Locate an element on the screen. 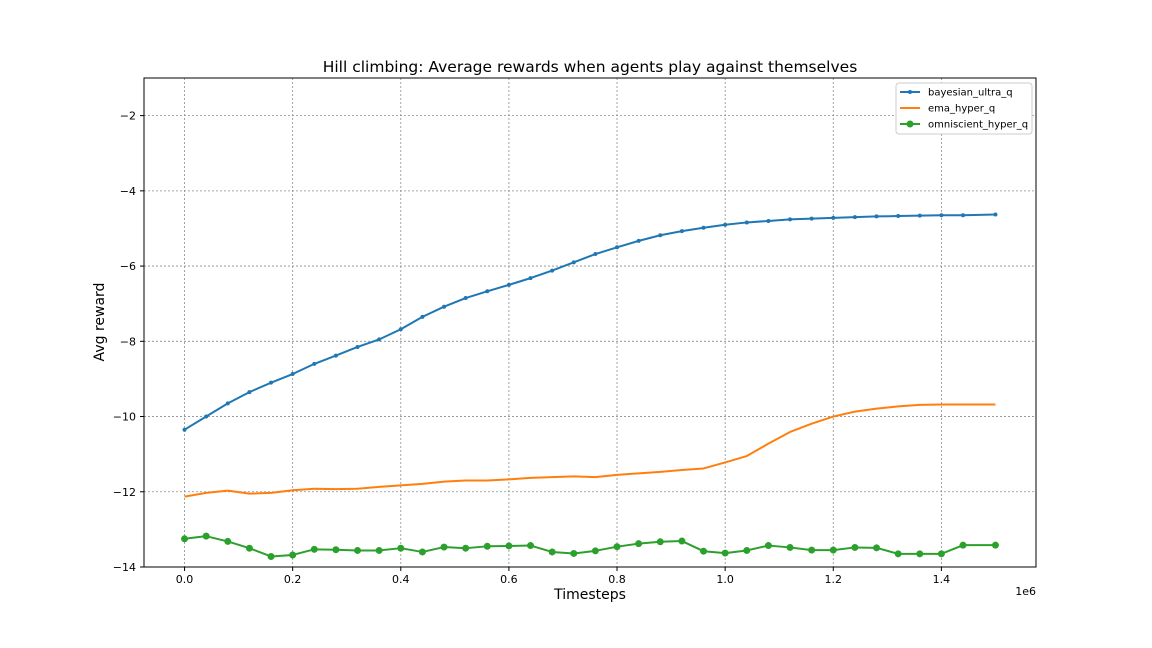 The width and height of the screenshot is (1152, 648). legend-box is located at coordinates (964, 108).